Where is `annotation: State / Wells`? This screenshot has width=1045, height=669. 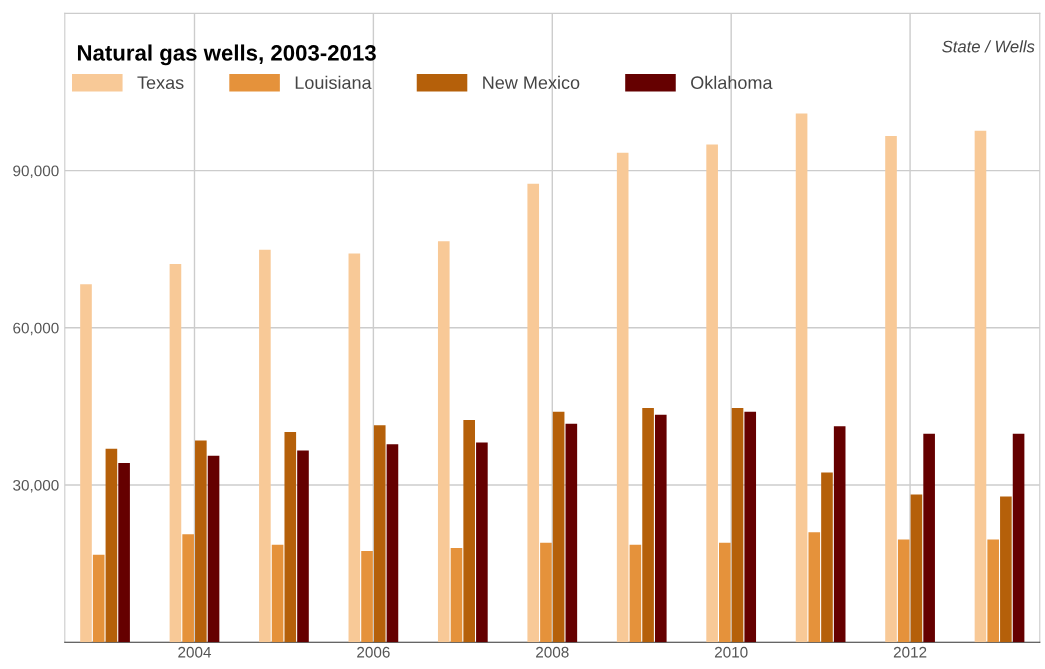 annotation: State / Wells is located at coordinates (988, 46).